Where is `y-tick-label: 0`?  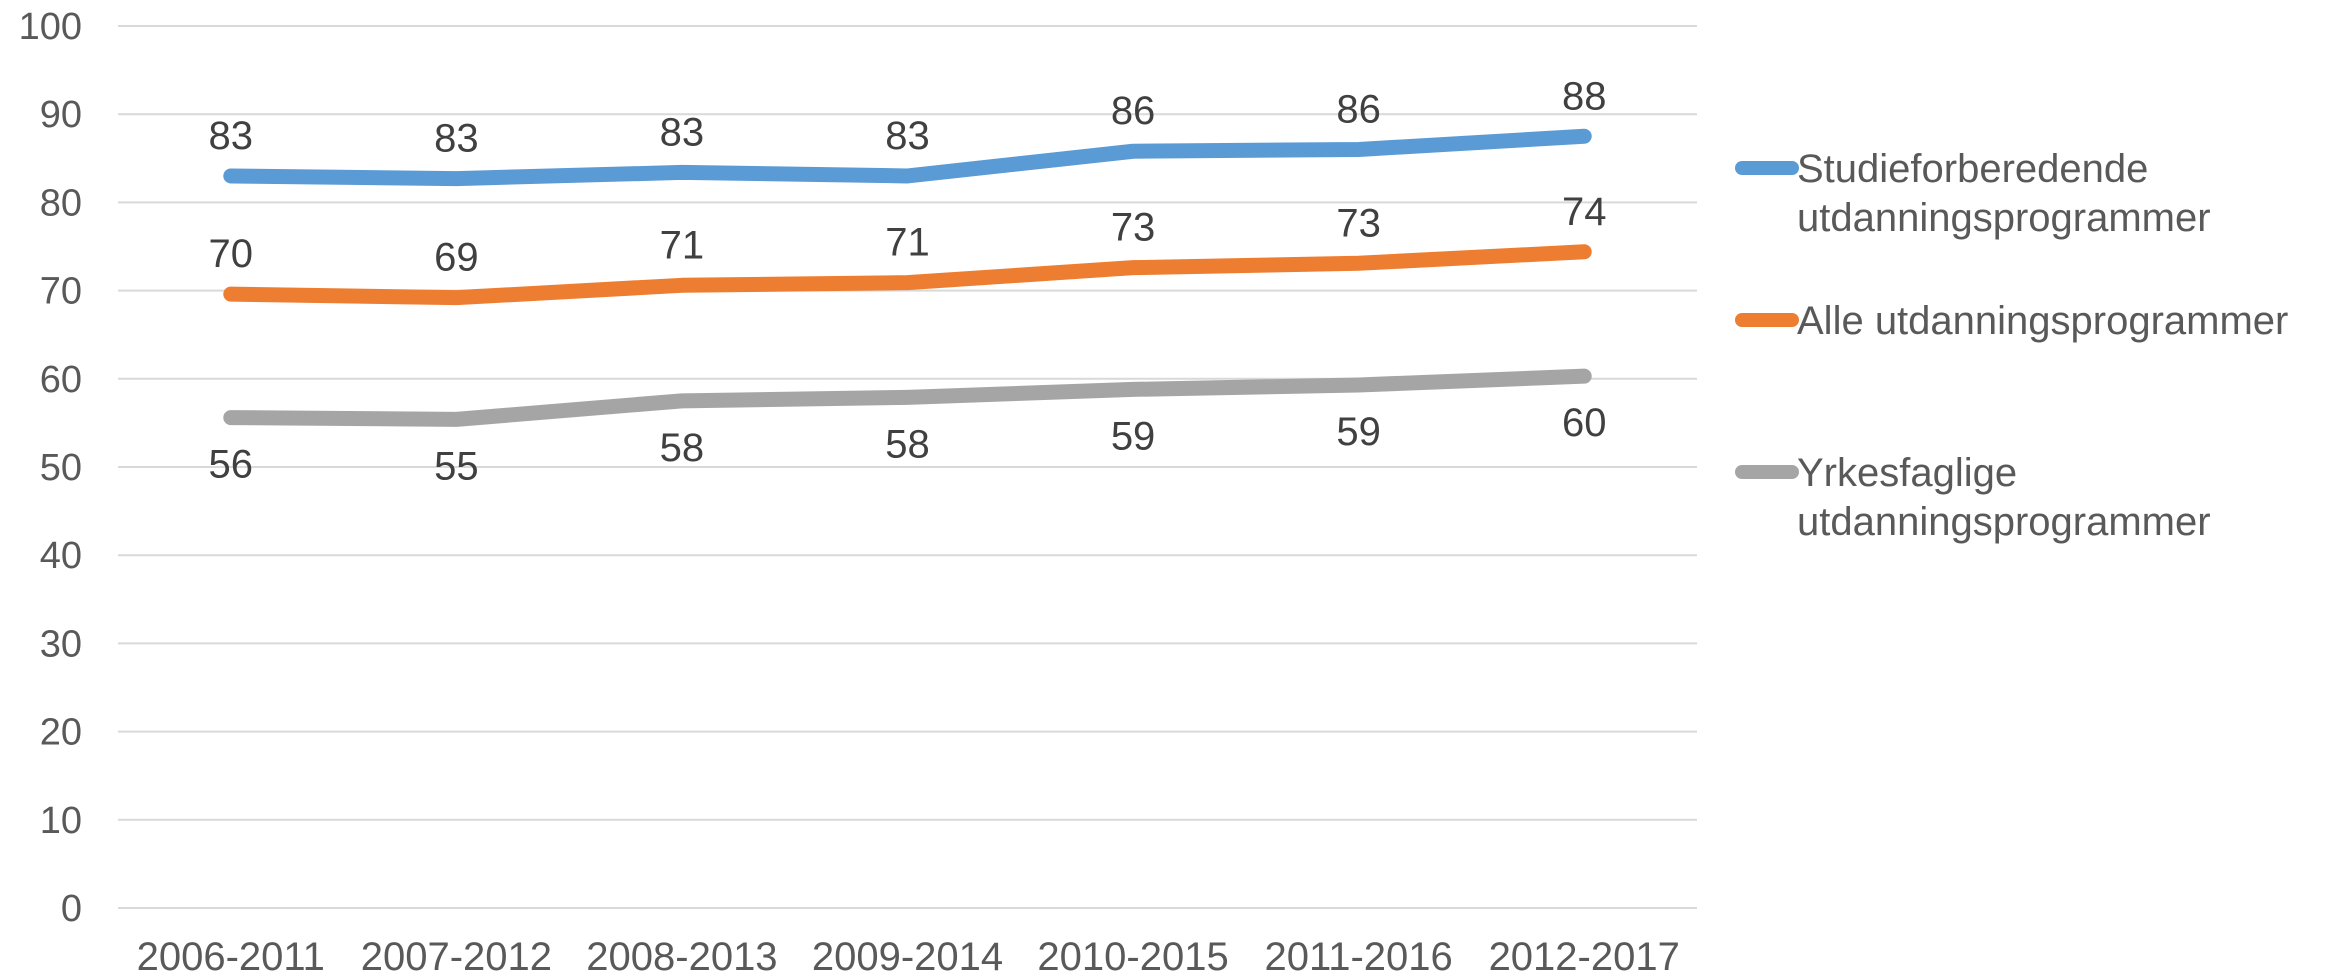 y-tick-label: 0 is located at coordinates (71, 909).